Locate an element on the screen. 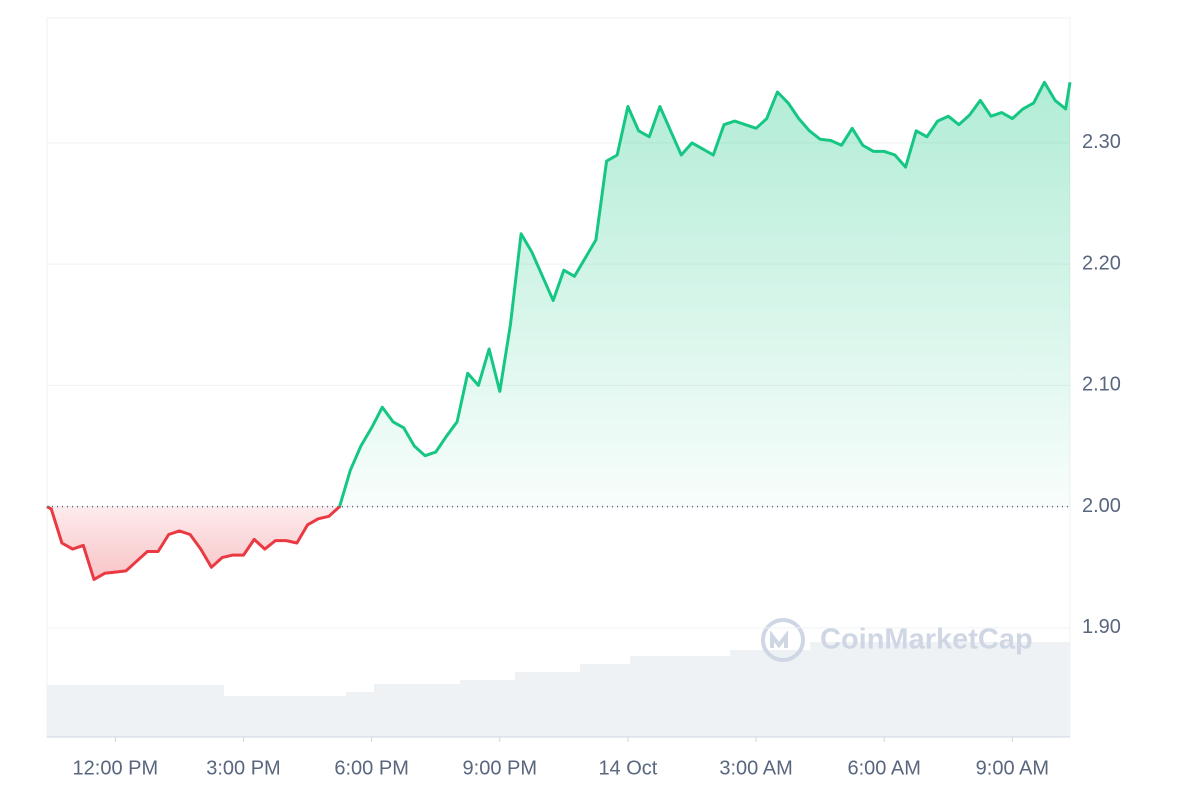 Image resolution: width=1200 pixels, height=805 pixels. y-tick-label: 2.10 is located at coordinates (1101, 385).